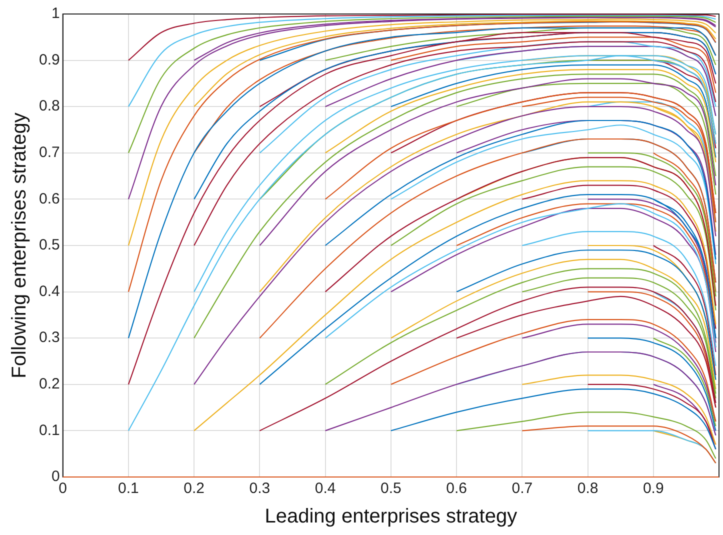 The image size is (723, 535). Describe the element at coordinates (49, 59) in the screenshot. I see `y-tick-label: 0.9` at that location.